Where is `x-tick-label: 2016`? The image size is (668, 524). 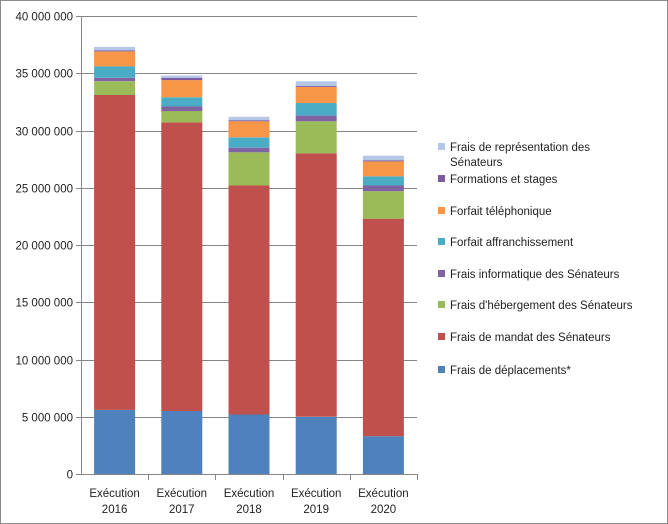 x-tick-label: 2016 is located at coordinates (115, 510).